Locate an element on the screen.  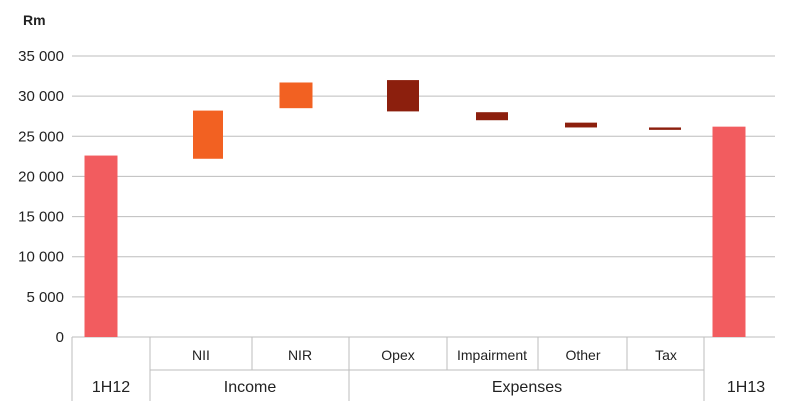
x-tick-label: Opex is located at coordinates (397, 355).